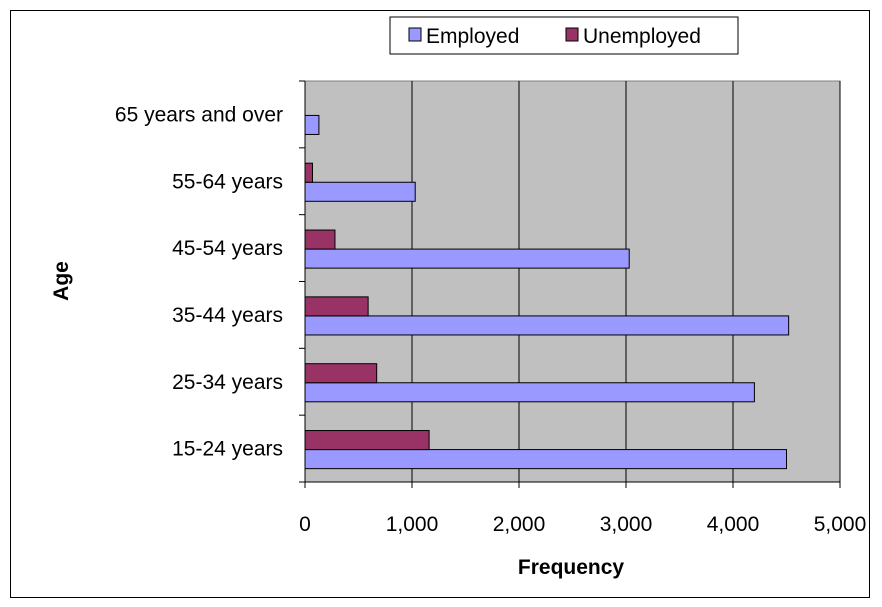 The image size is (882, 607). What do you see at coordinates (642, 36) in the screenshot?
I see `legend-label: Unemployed` at bounding box center [642, 36].